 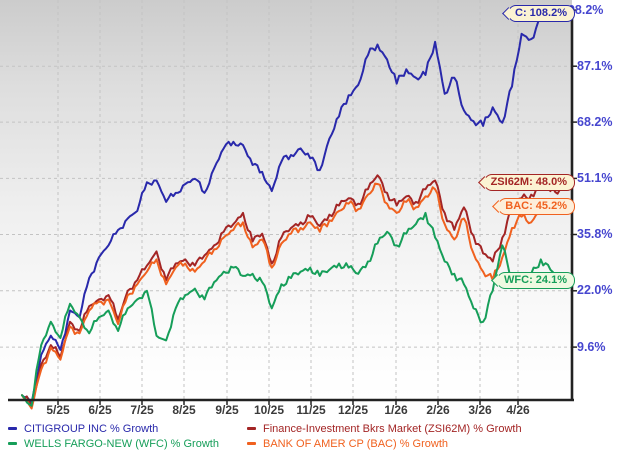 What do you see at coordinates (227, 410) in the screenshot?
I see `x-tick-label: 9/25` at bounding box center [227, 410].